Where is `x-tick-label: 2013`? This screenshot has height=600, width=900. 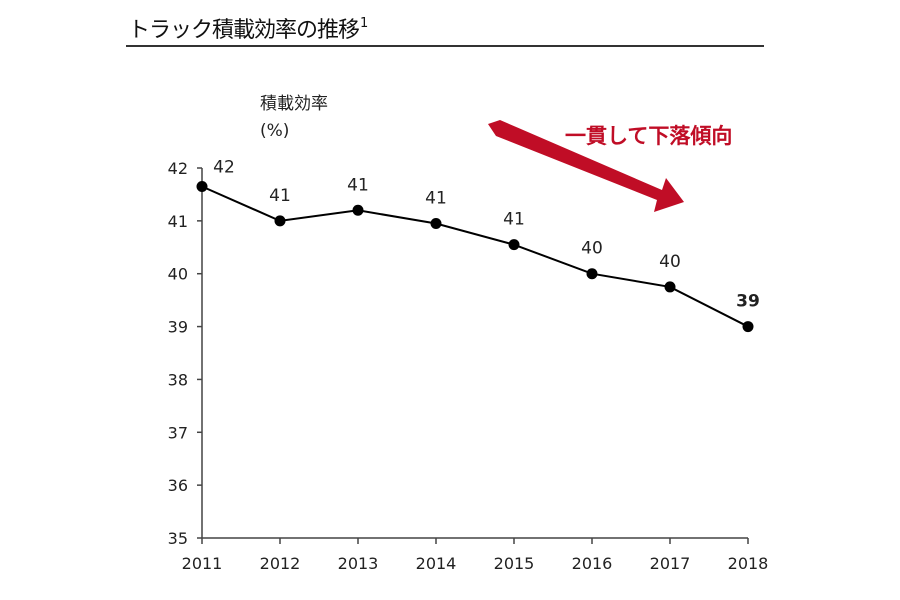
x-tick-label: 2013 is located at coordinates (358, 563).